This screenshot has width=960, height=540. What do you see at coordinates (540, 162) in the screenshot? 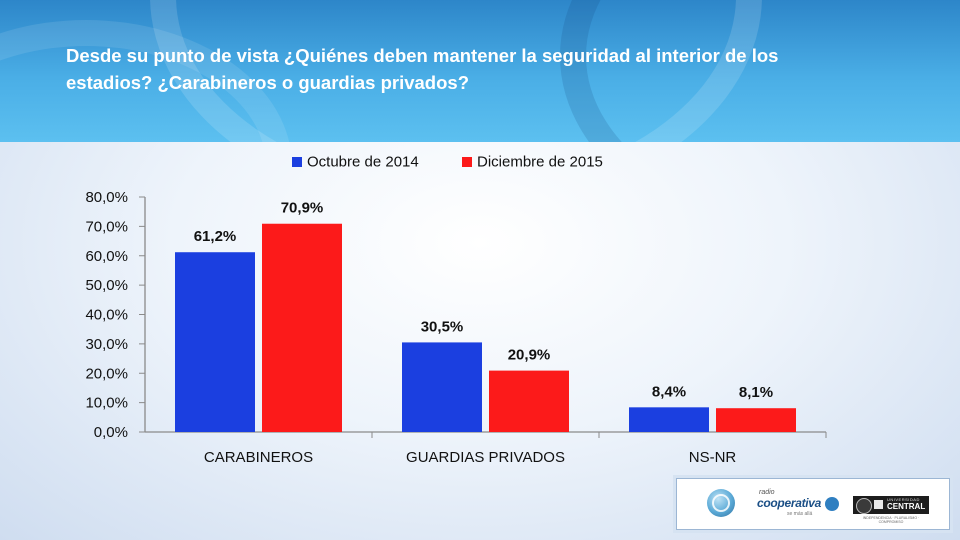
I see `legend-label: Diciembre de 2015` at bounding box center [540, 162].